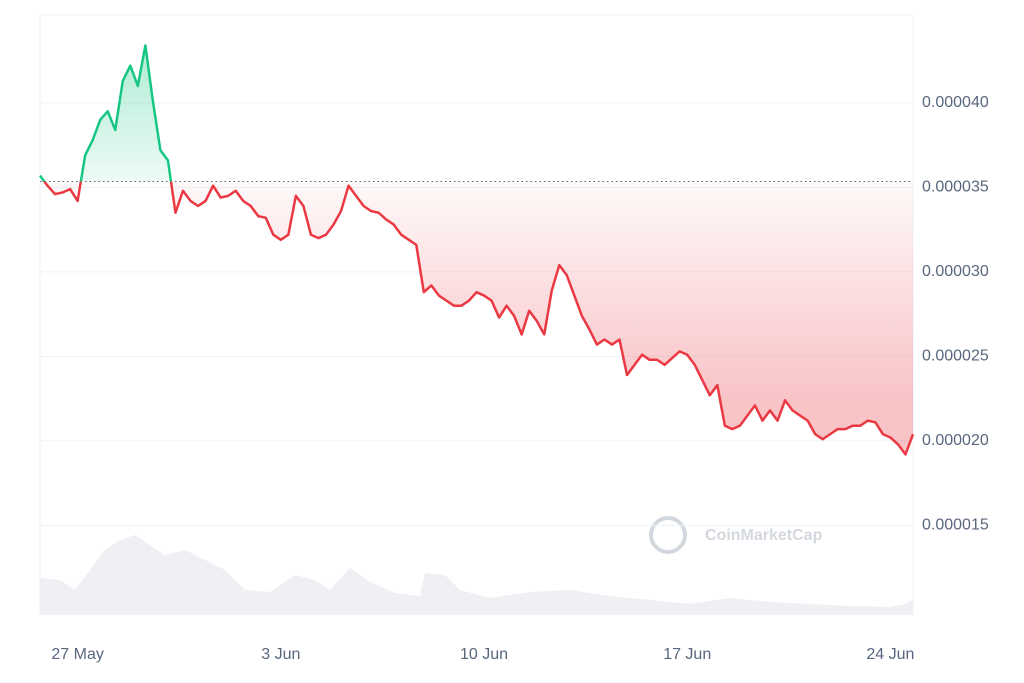 This screenshot has width=1024, height=683. Describe the element at coordinates (484, 654) in the screenshot. I see `x-tick-label: 10 Jun` at that location.